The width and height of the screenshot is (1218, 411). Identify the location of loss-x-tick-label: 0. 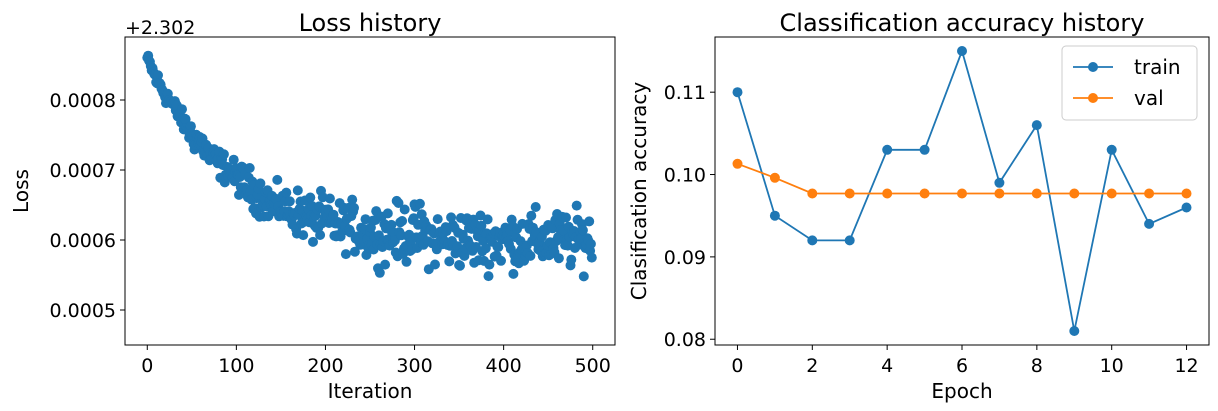
(147, 366).